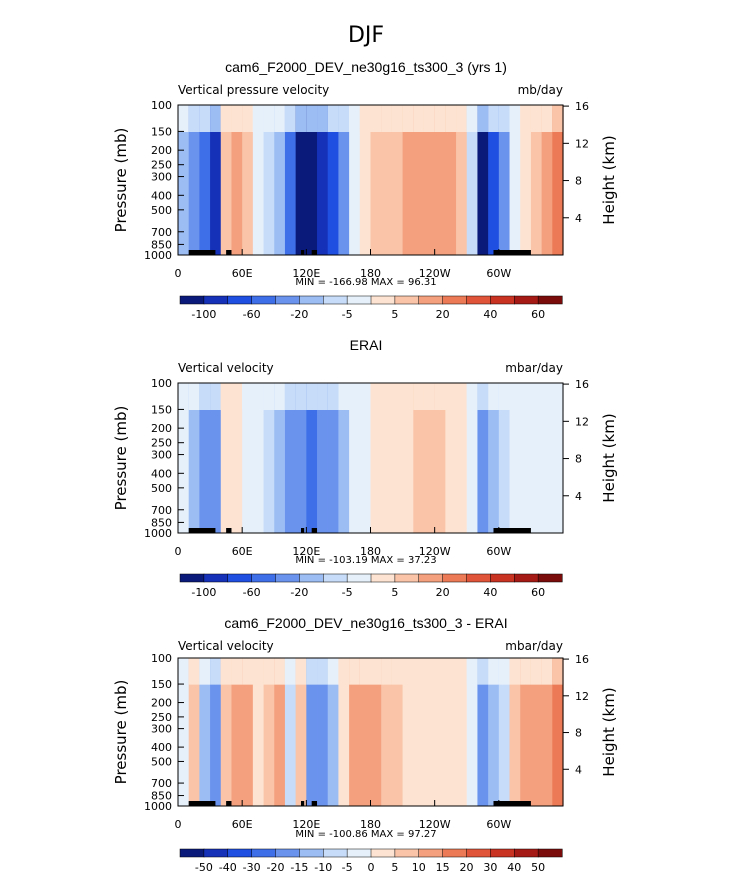 This screenshot has height=872, width=733. Describe the element at coordinates (514, 866) in the screenshot. I see `colorbar-label: 40` at that location.